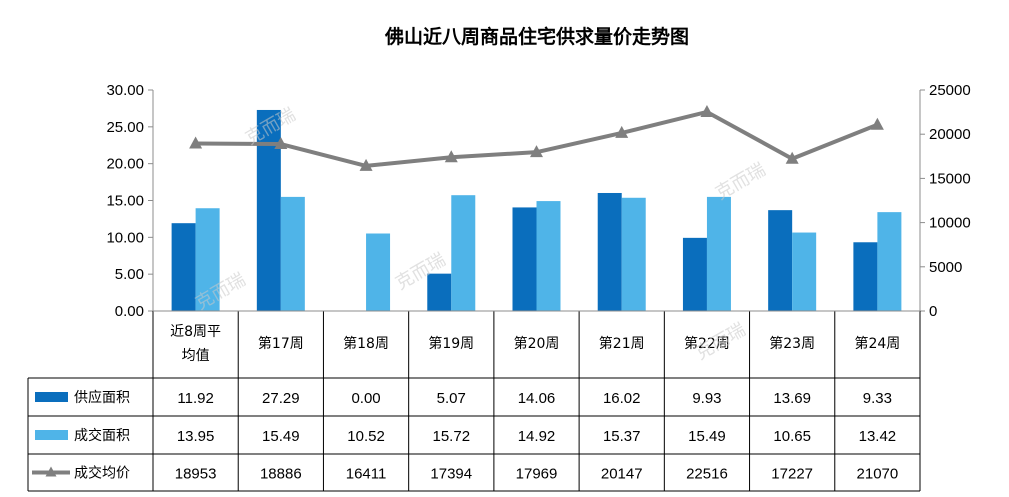 The width and height of the screenshot is (1009, 497). What do you see at coordinates (195, 398) in the screenshot?
I see `data-label: 11.92` at bounding box center [195, 398].